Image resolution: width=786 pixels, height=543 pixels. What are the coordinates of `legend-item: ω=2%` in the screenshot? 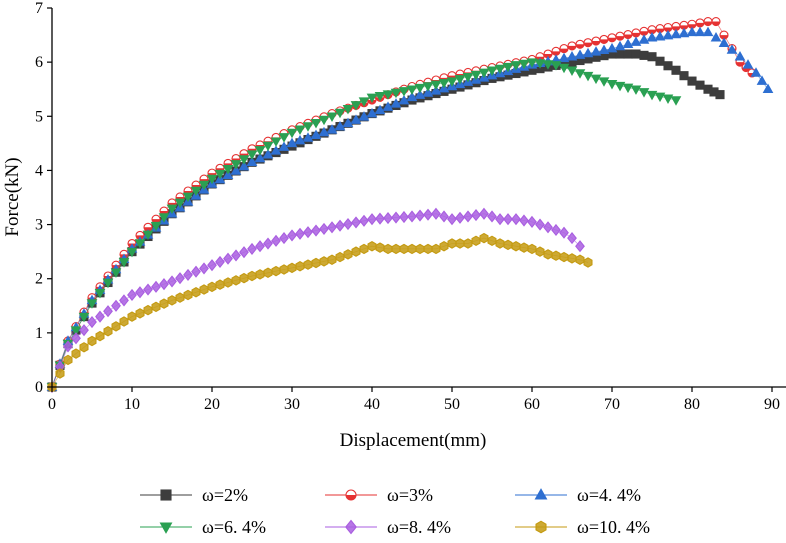 It's located at (194, 495).